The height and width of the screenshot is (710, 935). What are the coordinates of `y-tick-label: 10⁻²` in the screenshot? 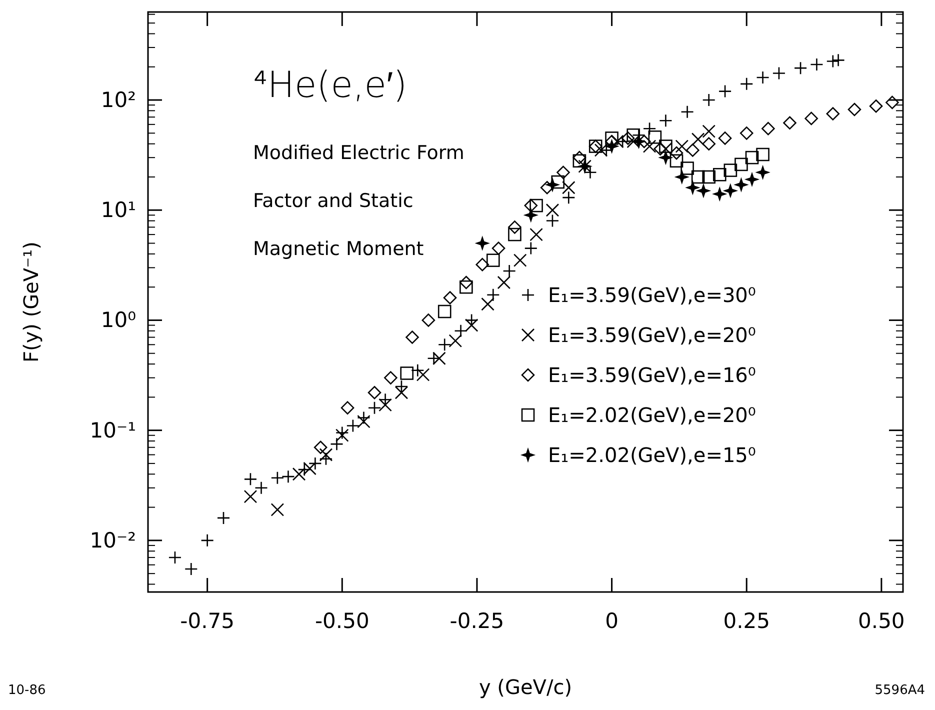 It's located at (113, 540).